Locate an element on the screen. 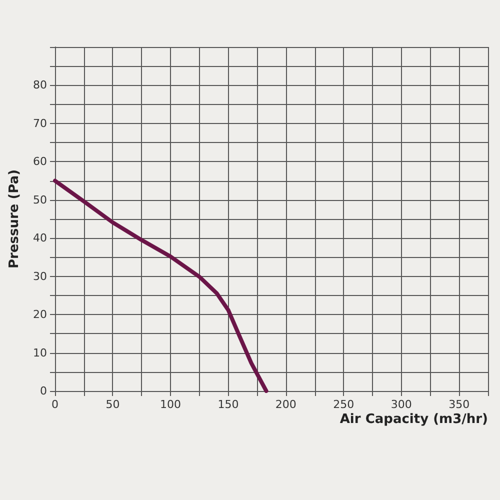 The image size is (500, 500). x-tick-label: 0 is located at coordinates (55, 404).